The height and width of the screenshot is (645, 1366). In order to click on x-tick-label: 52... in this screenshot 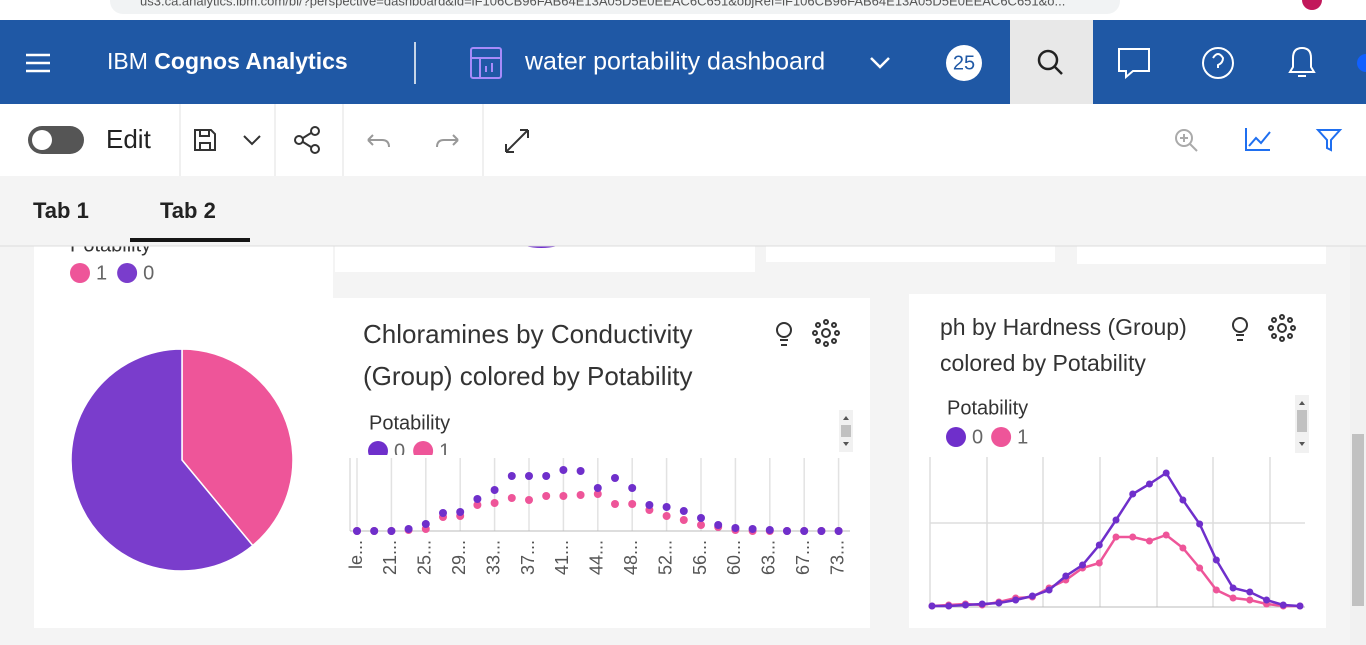, I will do `click(665, 557)`.